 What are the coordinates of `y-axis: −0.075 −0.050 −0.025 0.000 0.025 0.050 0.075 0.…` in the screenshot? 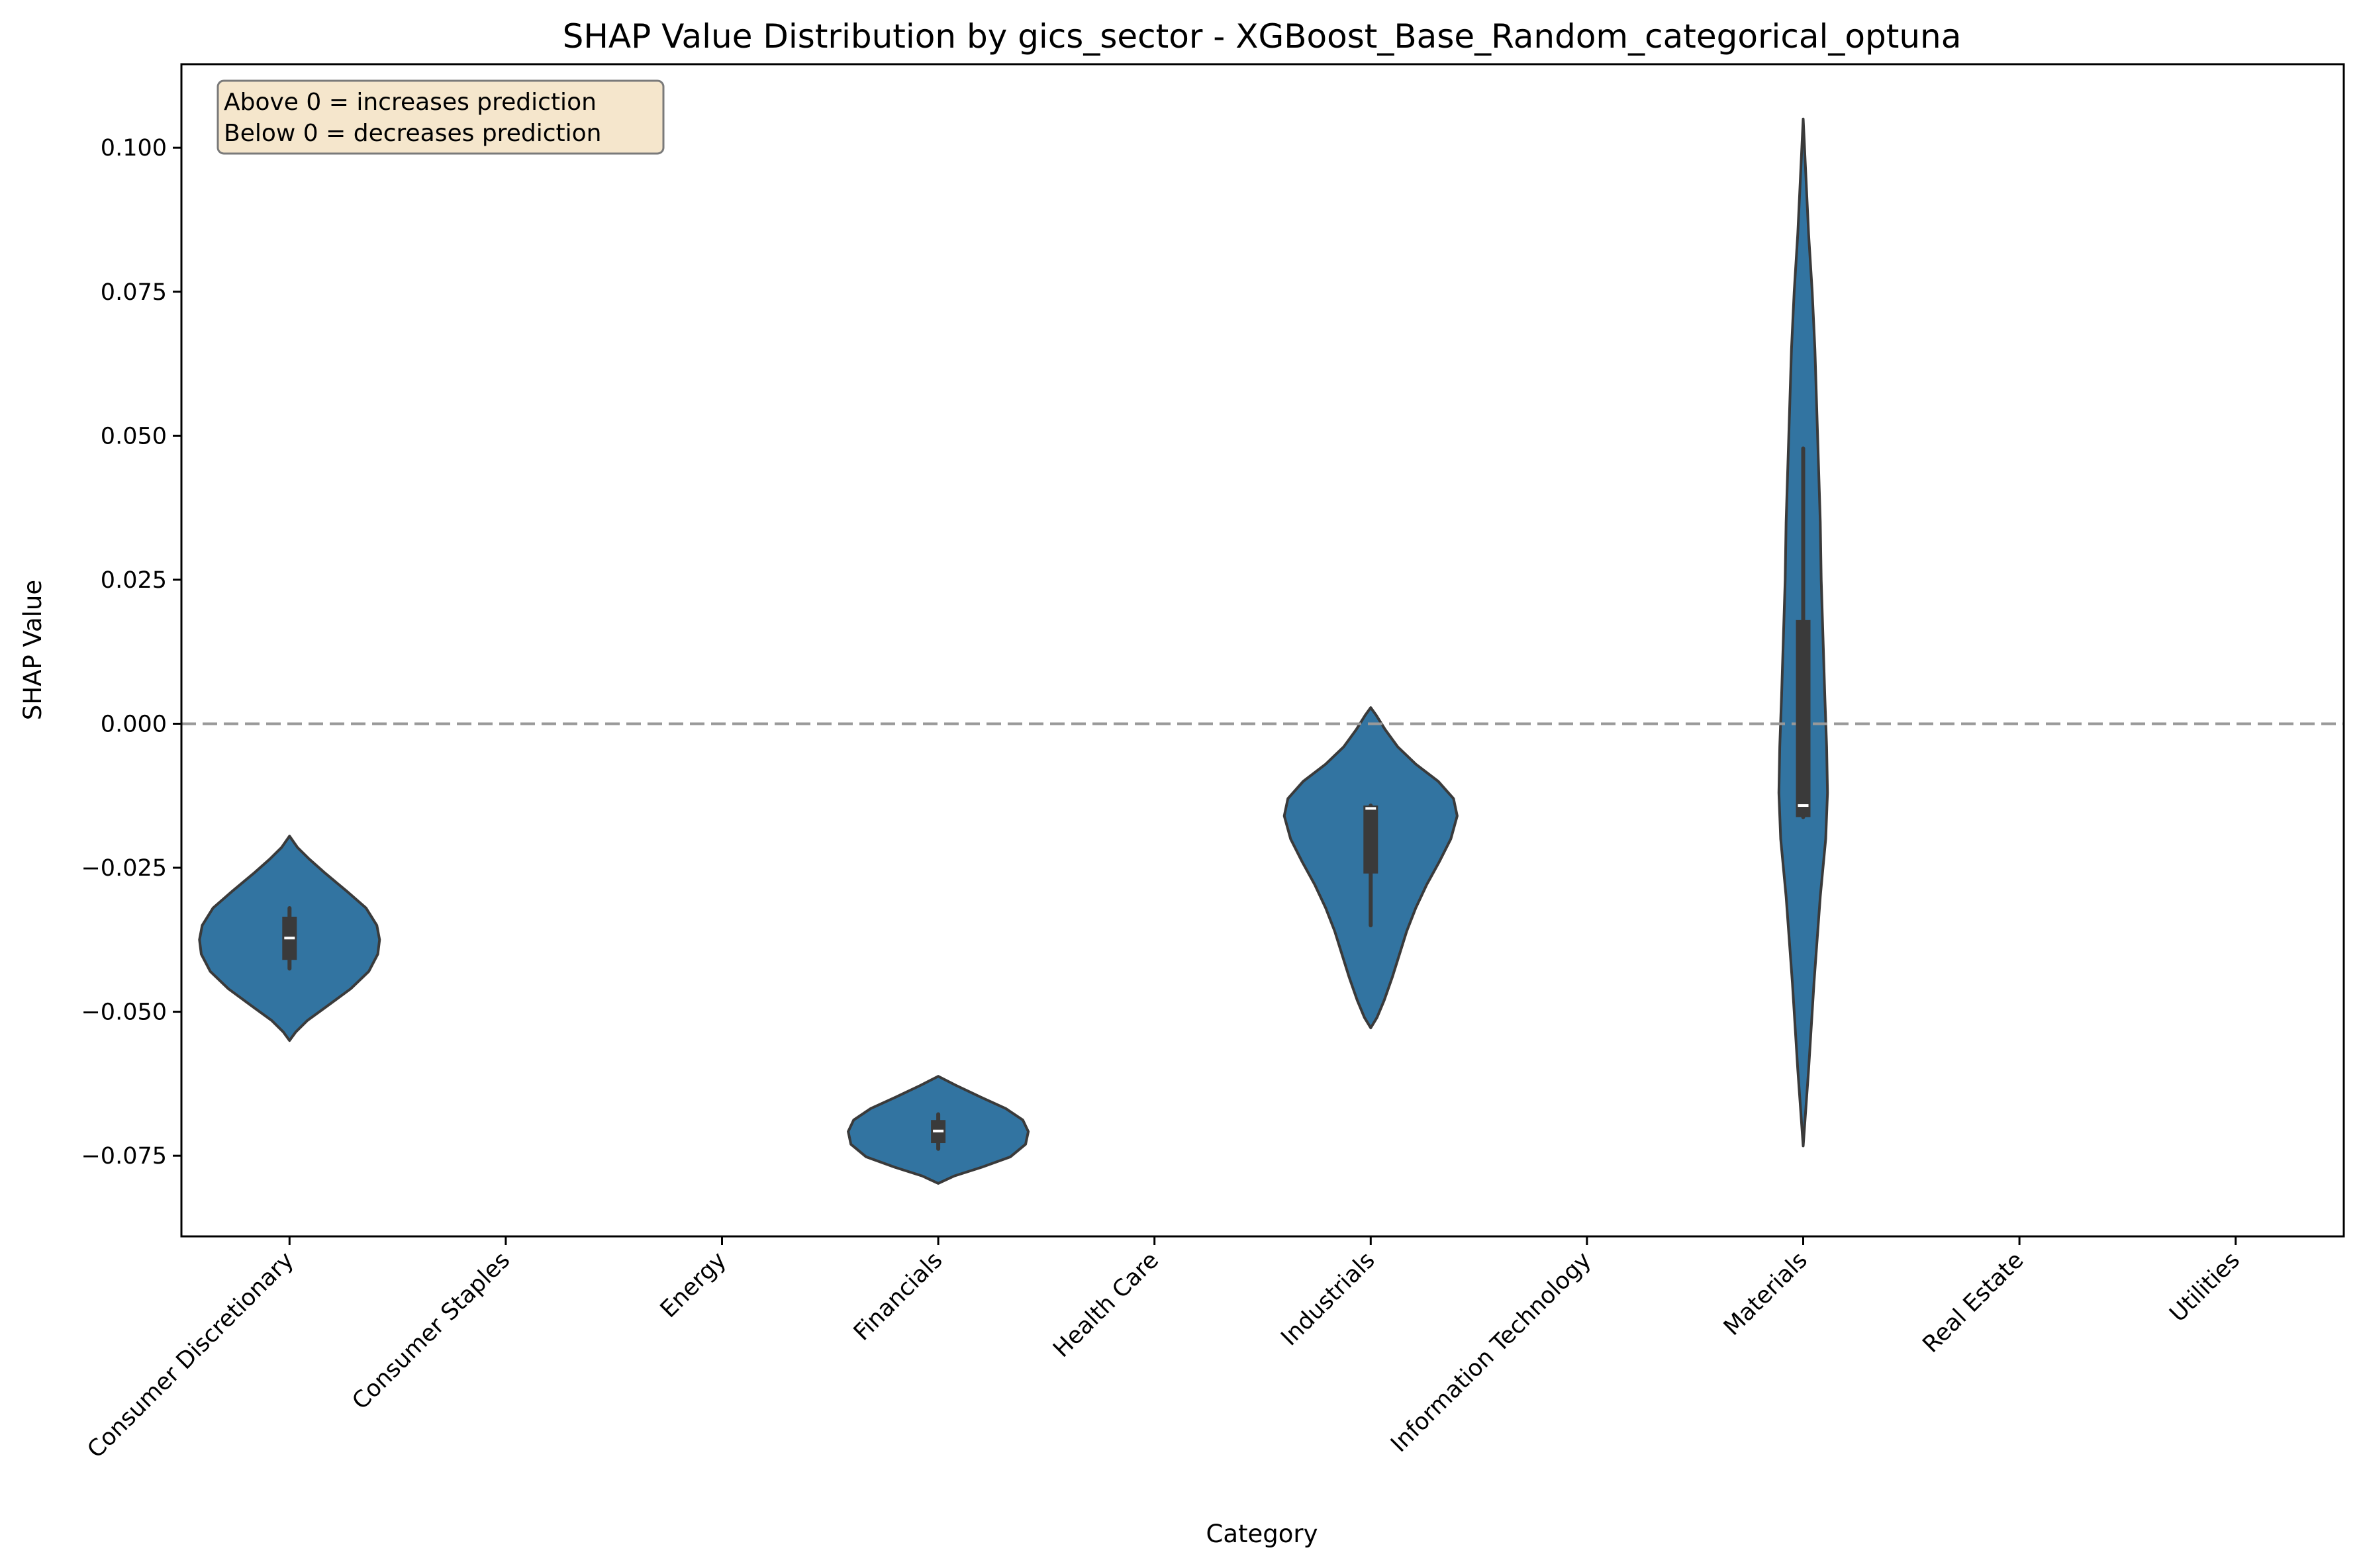 It's located at (131, 652).